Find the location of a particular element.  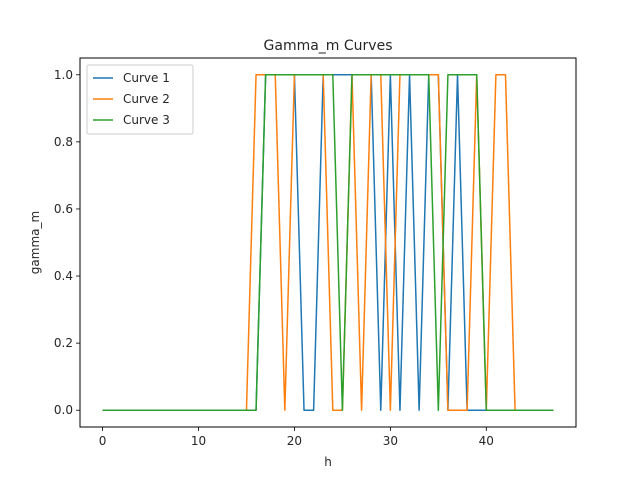

y-tick-label: 0.8 is located at coordinates (63, 142).